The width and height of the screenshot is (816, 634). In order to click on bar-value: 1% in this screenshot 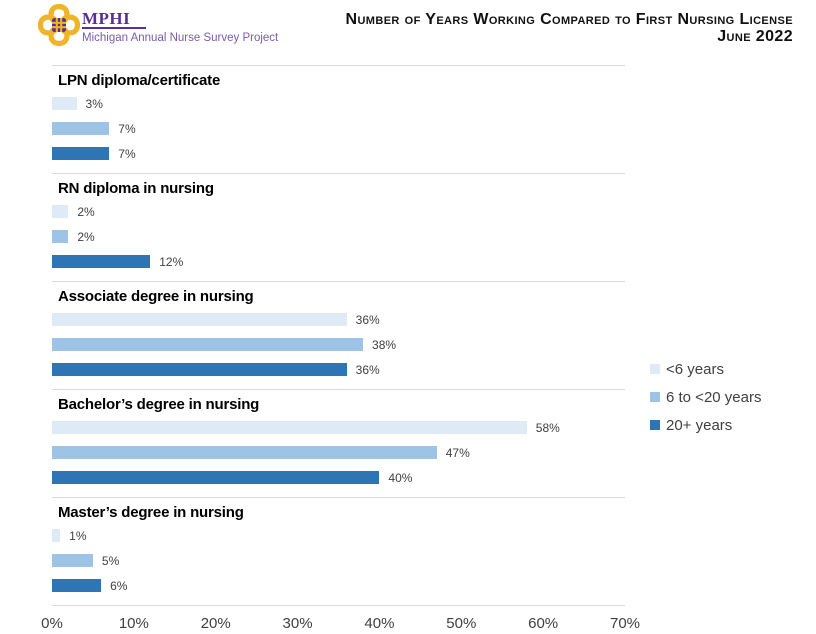, I will do `click(78, 535)`.